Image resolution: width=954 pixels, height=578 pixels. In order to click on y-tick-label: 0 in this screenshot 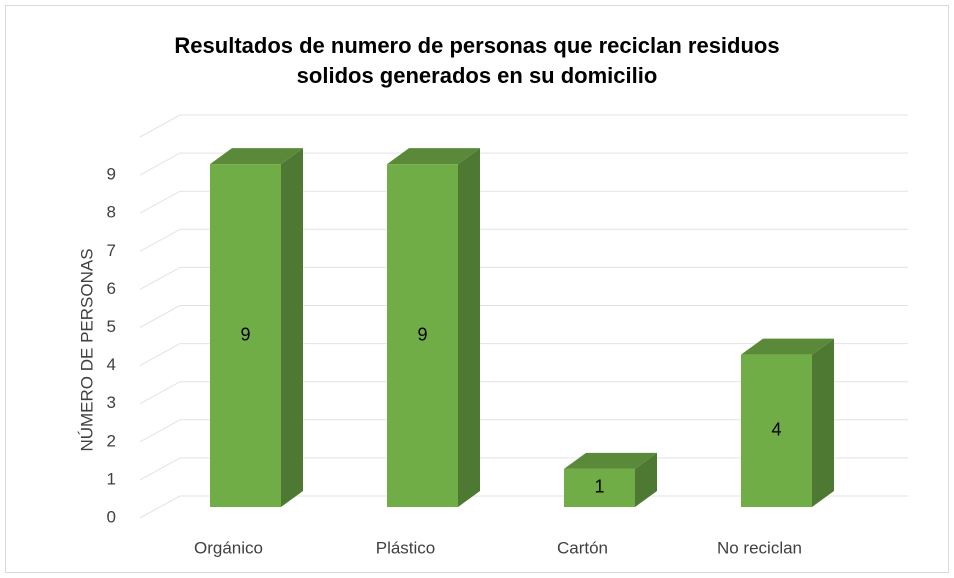, I will do `click(111, 516)`.